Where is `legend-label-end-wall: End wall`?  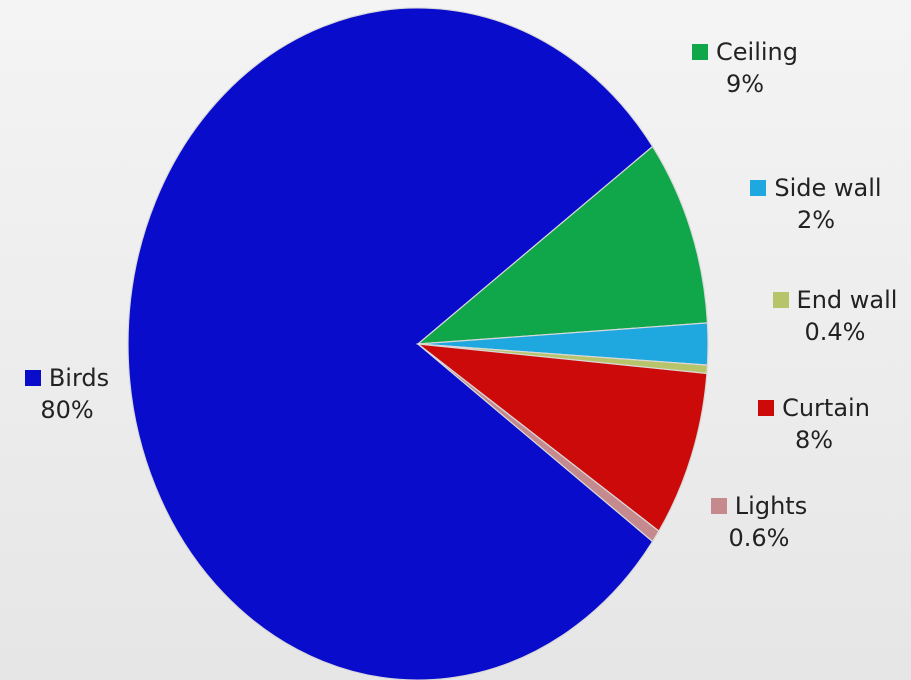 legend-label-end-wall: End wall is located at coordinates (847, 300).